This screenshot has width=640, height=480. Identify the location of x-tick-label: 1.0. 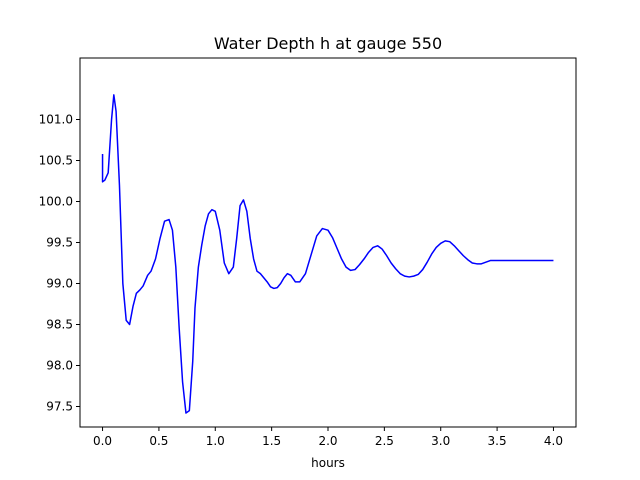
(215, 441).